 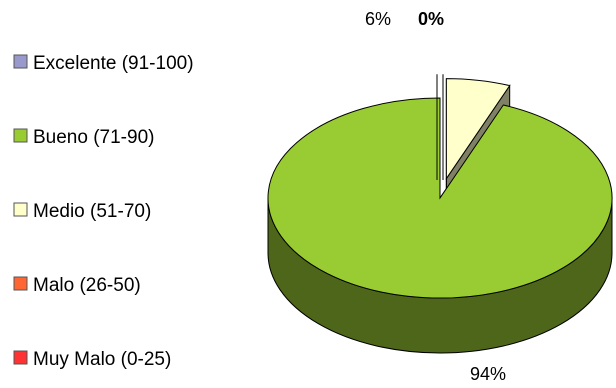 I want to click on percent-label-medio-51-70: 6%, so click(x=378, y=19).